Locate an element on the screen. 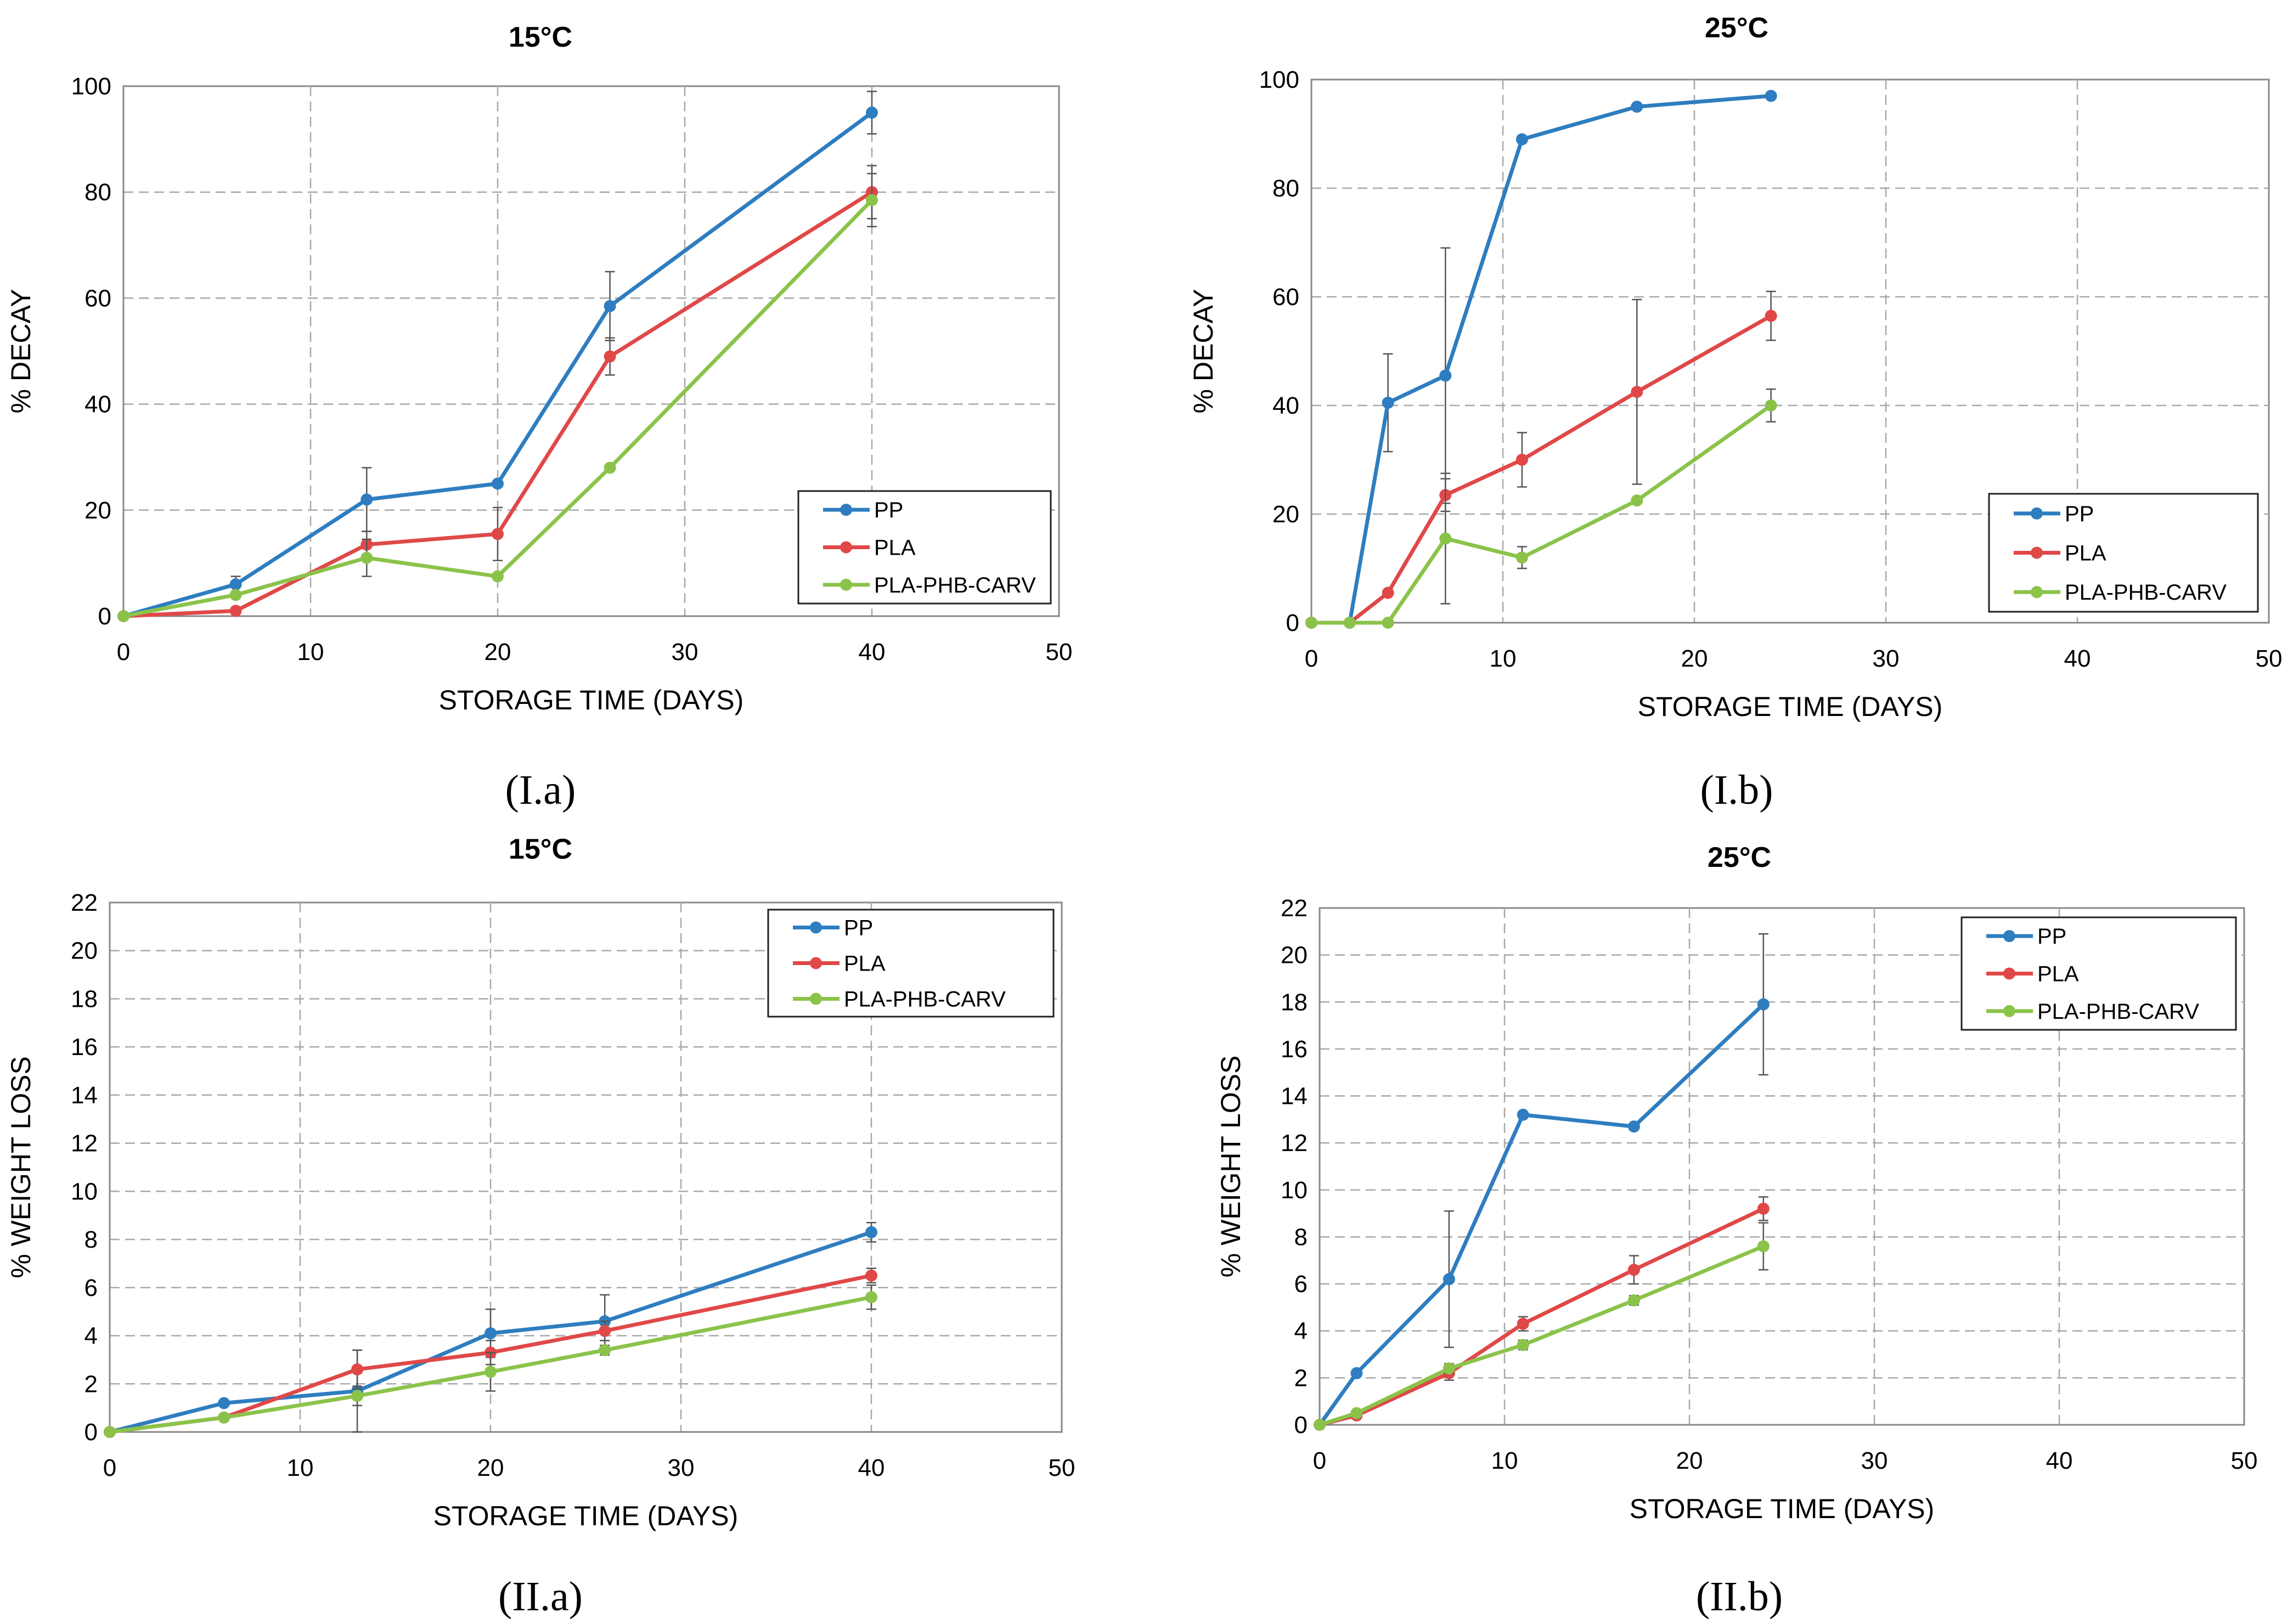 This screenshot has height=1624, width=2293. panel-label: (I.b) is located at coordinates (1736, 790).